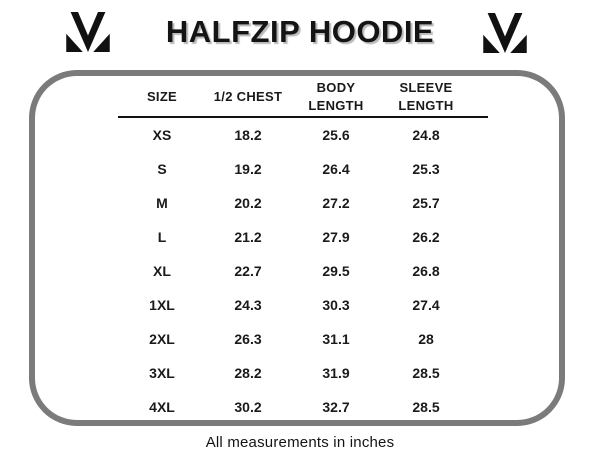  Describe the element at coordinates (303, 95) in the screenshot. I see `table-header-row: SIZE 1/2 CHEST BODY LENGTH SLEEVE LENGTH` at that location.